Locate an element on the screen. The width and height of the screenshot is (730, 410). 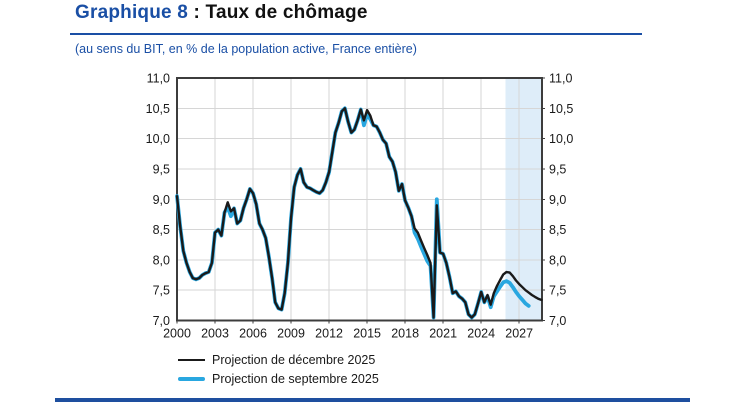
svg-text: 2012 is located at coordinates (329, 334).